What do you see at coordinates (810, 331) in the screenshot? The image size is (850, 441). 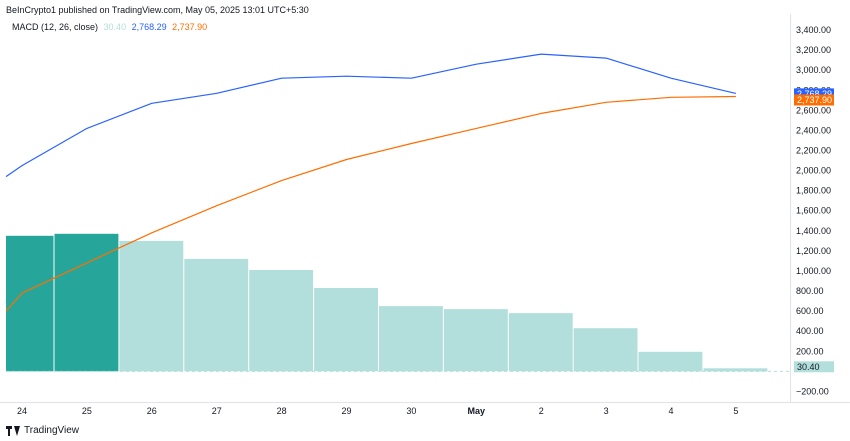 I see `y-tick-label: 400.00` at bounding box center [810, 331].